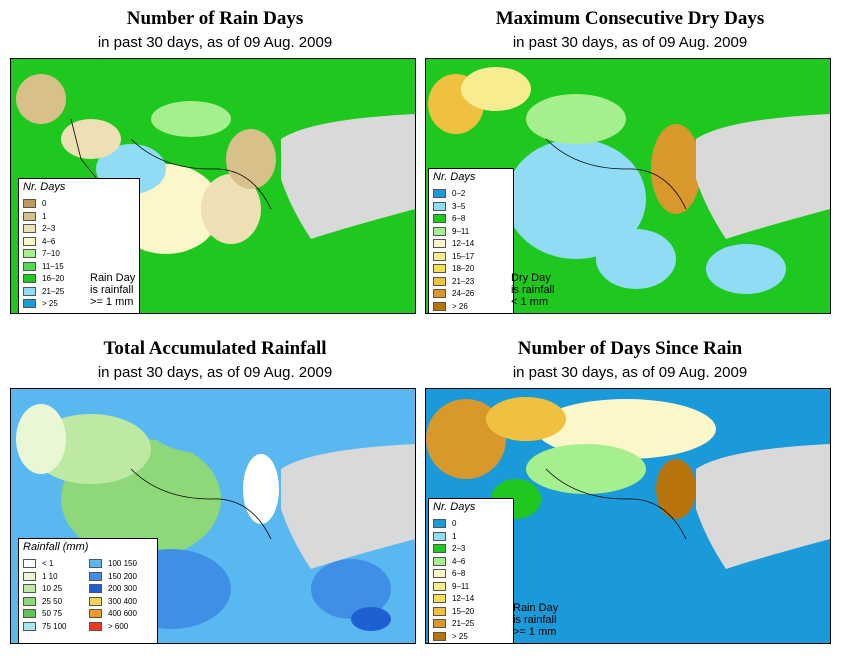 The width and height of the screenshot is (846, 658). What do you see at coordinates (453, 281) in the screenshot?
I see `legend-item: 21–23` at bounding box center [453, 281].